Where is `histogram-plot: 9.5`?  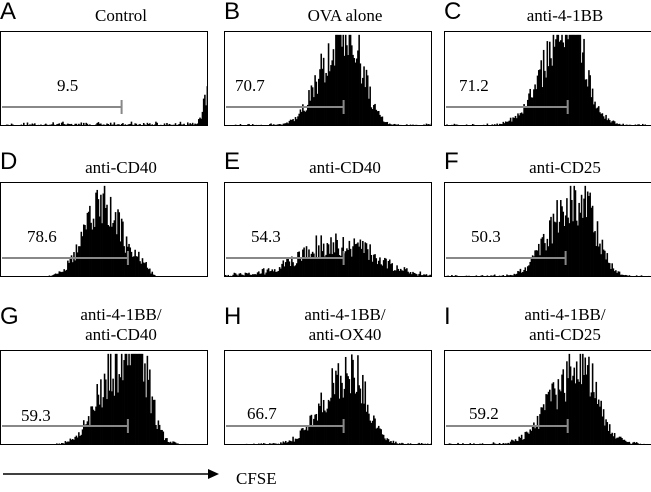
histogram-plot: 9.5 is located at coordinates (104, 78).